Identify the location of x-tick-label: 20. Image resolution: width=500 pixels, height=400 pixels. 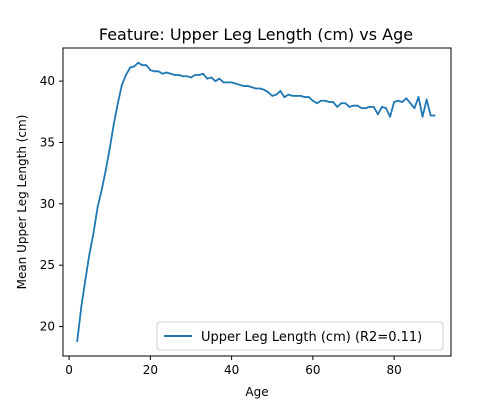
(150, 370).